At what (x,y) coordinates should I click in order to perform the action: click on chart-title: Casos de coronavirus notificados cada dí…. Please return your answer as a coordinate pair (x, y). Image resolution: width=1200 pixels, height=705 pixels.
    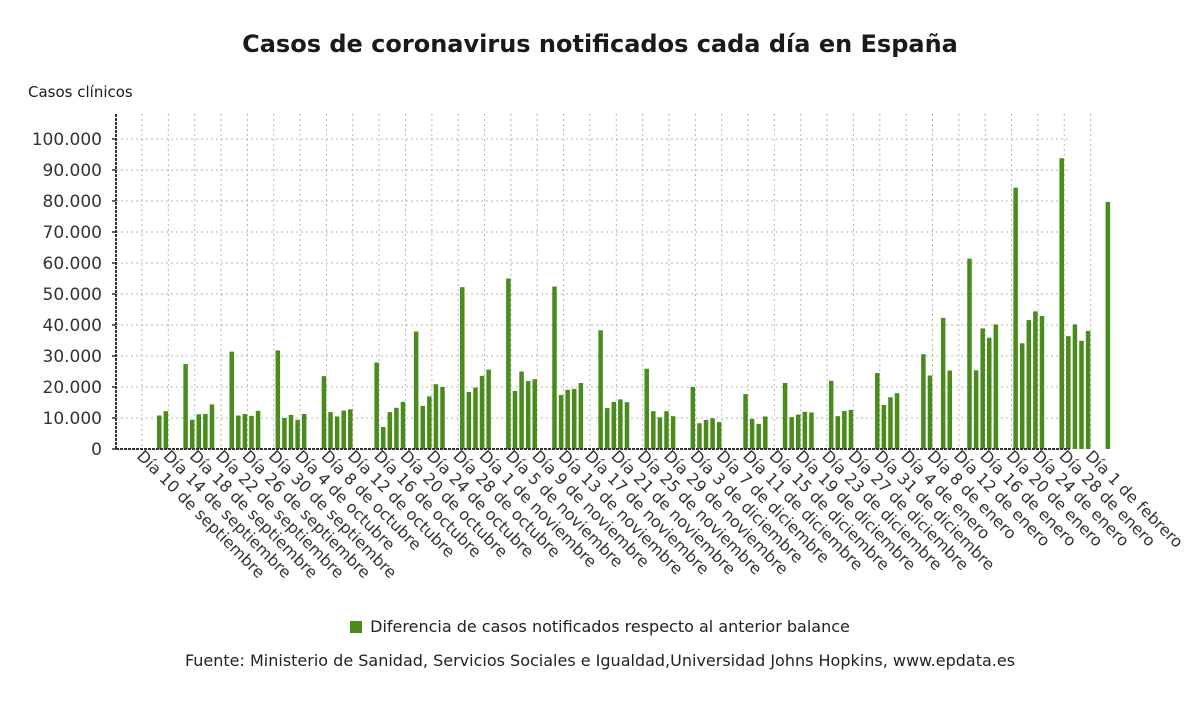
    Looking at the image, I should click on (600, 44).